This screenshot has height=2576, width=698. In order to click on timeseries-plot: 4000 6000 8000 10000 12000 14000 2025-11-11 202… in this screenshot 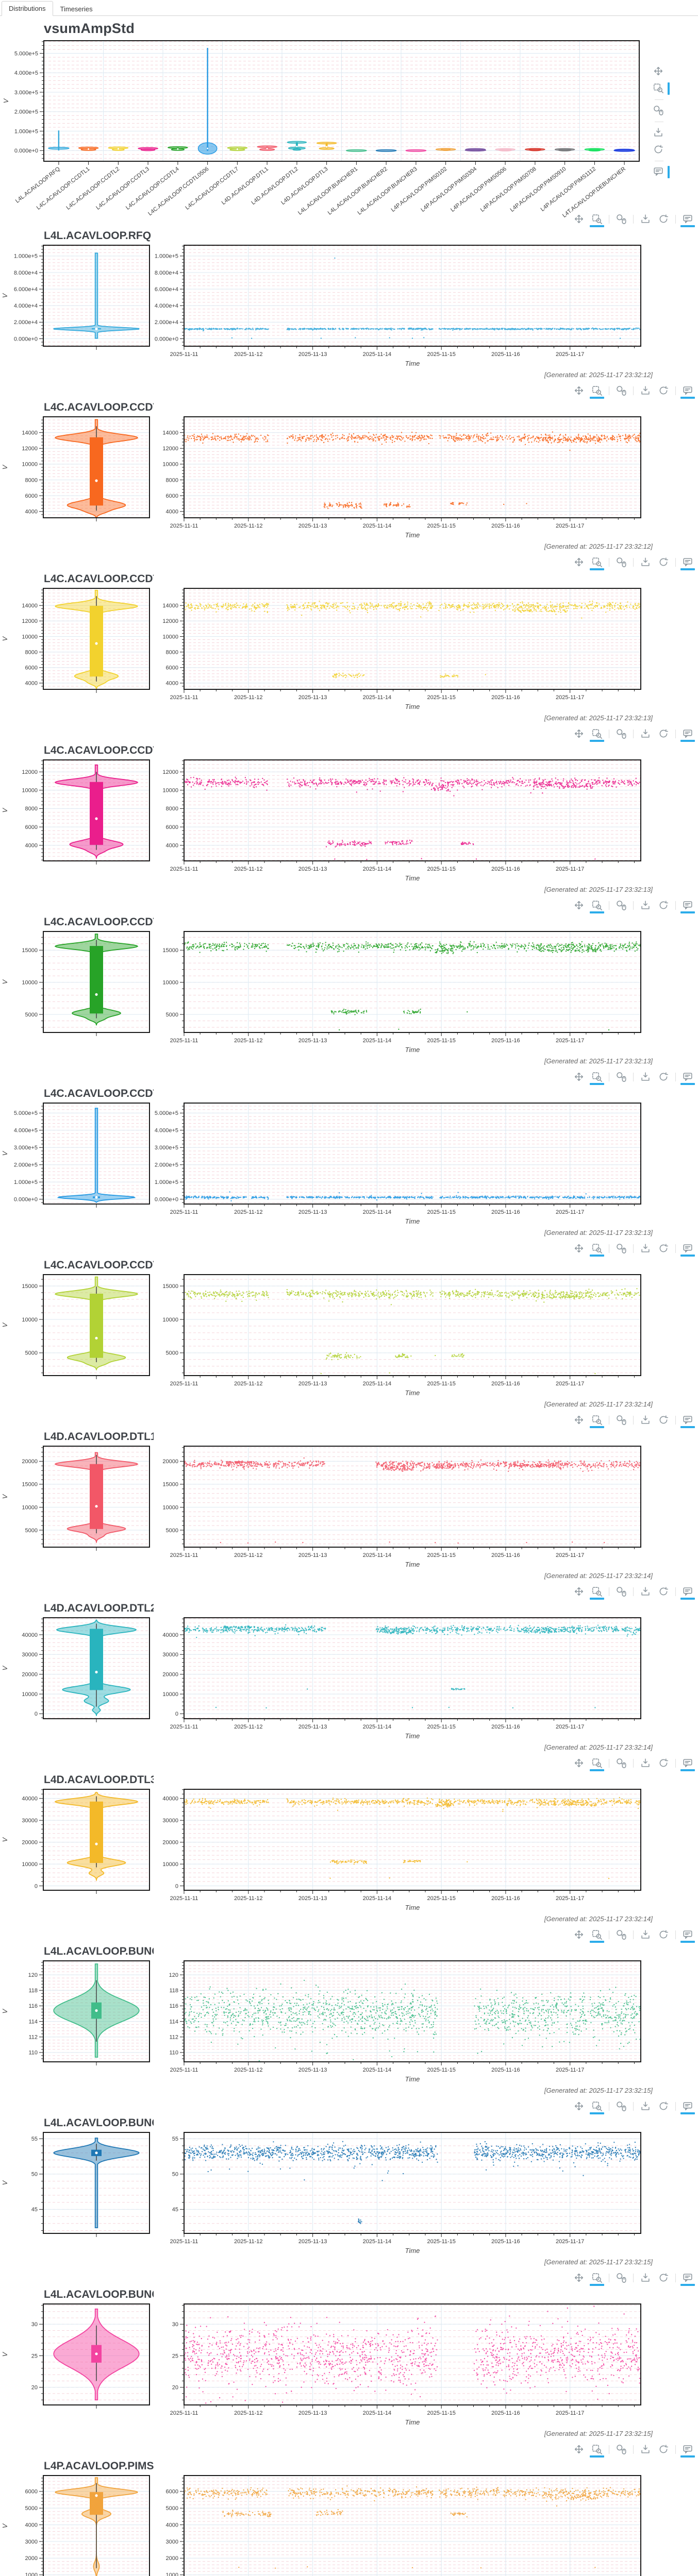, I will do `click(426, 649)`.